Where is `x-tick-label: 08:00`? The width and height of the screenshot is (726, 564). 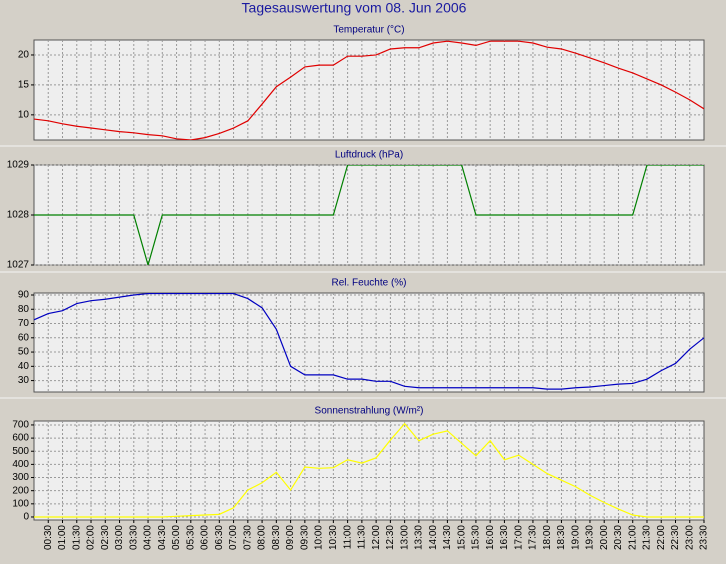
x-tick-label: 08:00 is located at coordinates (262, 537).